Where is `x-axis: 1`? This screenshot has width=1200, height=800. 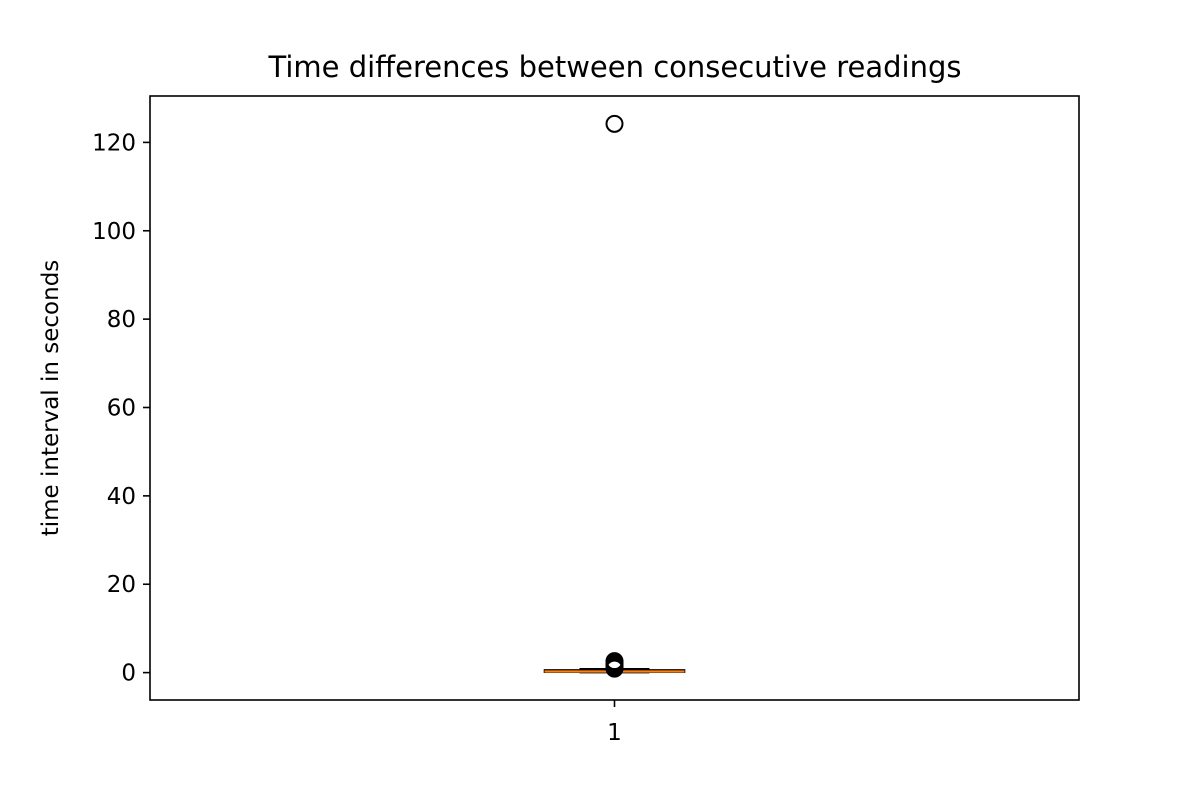
x-axis: 1 is located at coordinates (614, 723).